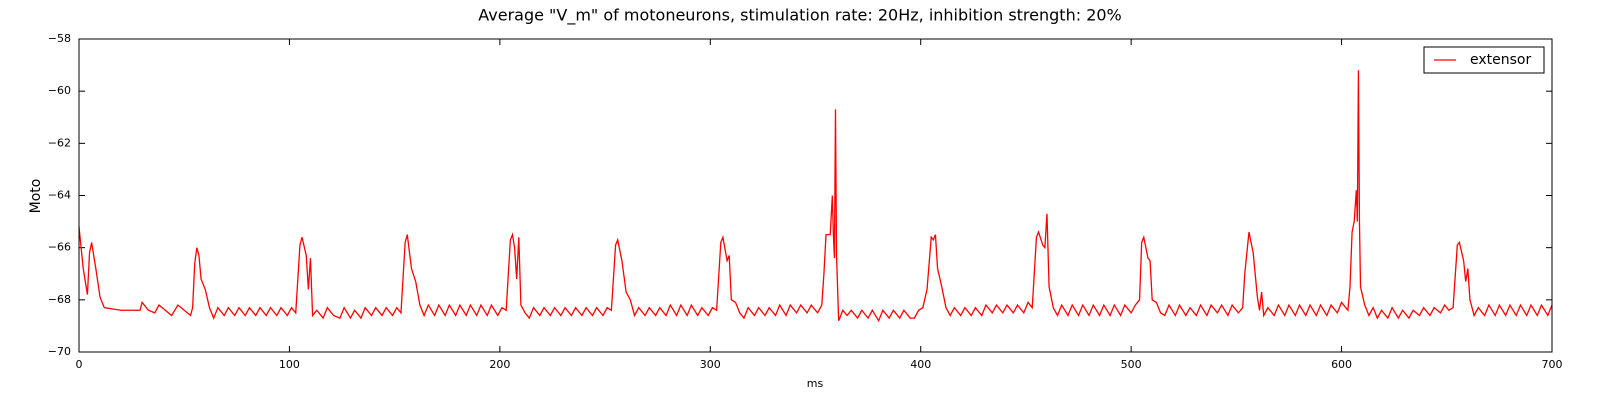  Describe the element at coordinates (36, 196) in the screenshot. I see `y-axis-label: Moto` at that location.